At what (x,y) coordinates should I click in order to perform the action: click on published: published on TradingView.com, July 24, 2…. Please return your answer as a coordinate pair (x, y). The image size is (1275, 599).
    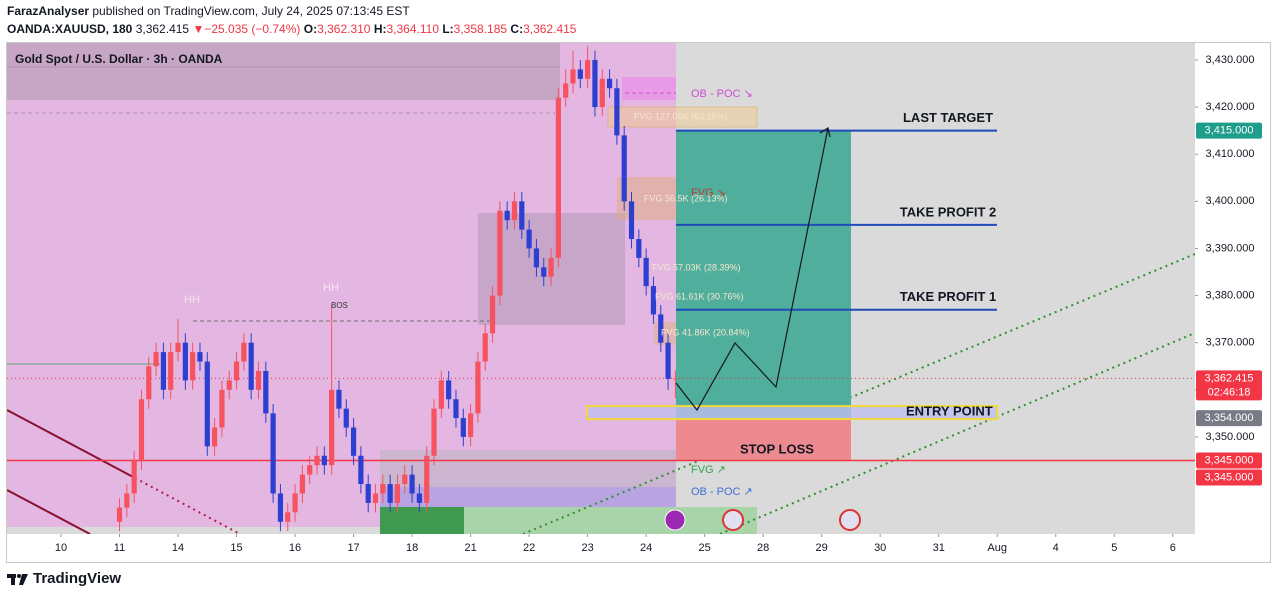
    Looking at the image, I should click on (249, 11).